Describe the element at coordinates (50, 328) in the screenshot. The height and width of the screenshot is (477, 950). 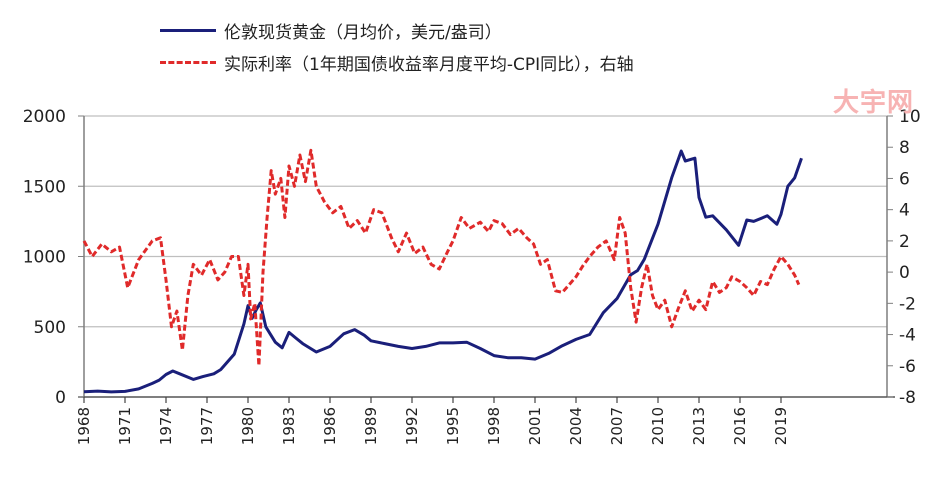
I see `left-tick-label: 500` at that location.